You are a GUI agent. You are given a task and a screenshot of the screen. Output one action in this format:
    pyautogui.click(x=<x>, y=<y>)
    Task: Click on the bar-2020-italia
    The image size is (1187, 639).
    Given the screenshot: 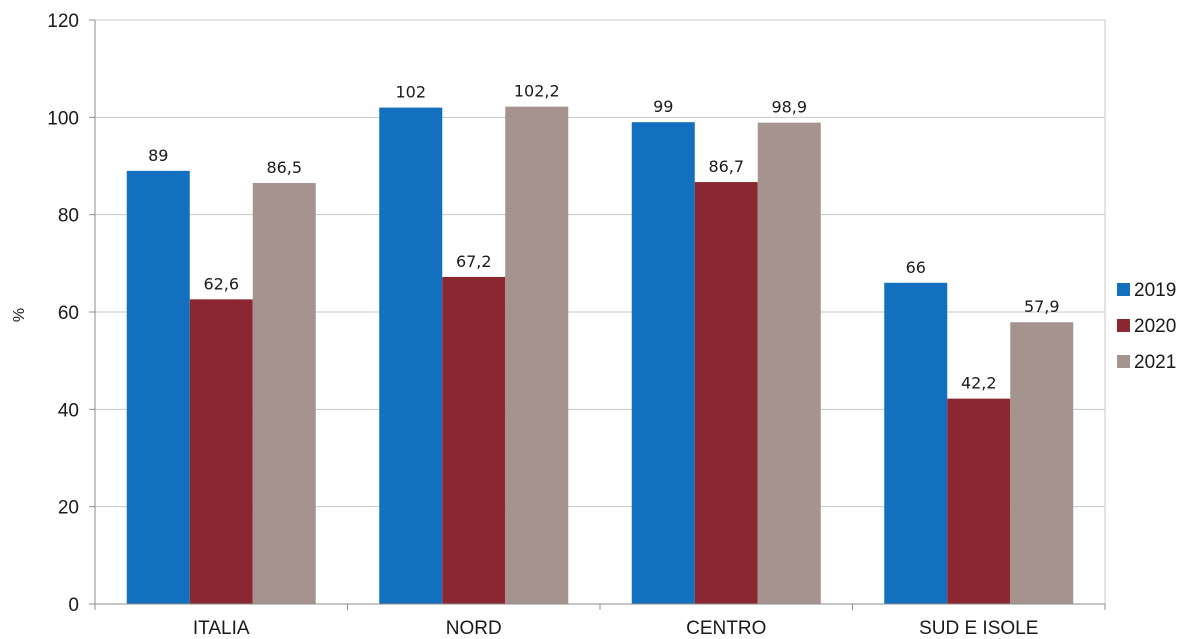 What is the action you would take?
    pyautogui.click(x=221, y=451)
    